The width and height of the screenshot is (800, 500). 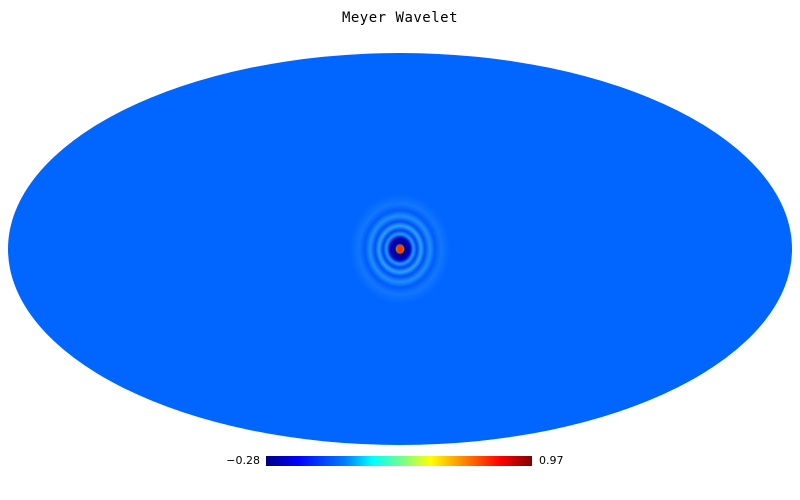 What do you see at coordinates (243, 460) in the screenshot?
I see `colorbar-min-label: −0.28` at bounding box center [243, 460].